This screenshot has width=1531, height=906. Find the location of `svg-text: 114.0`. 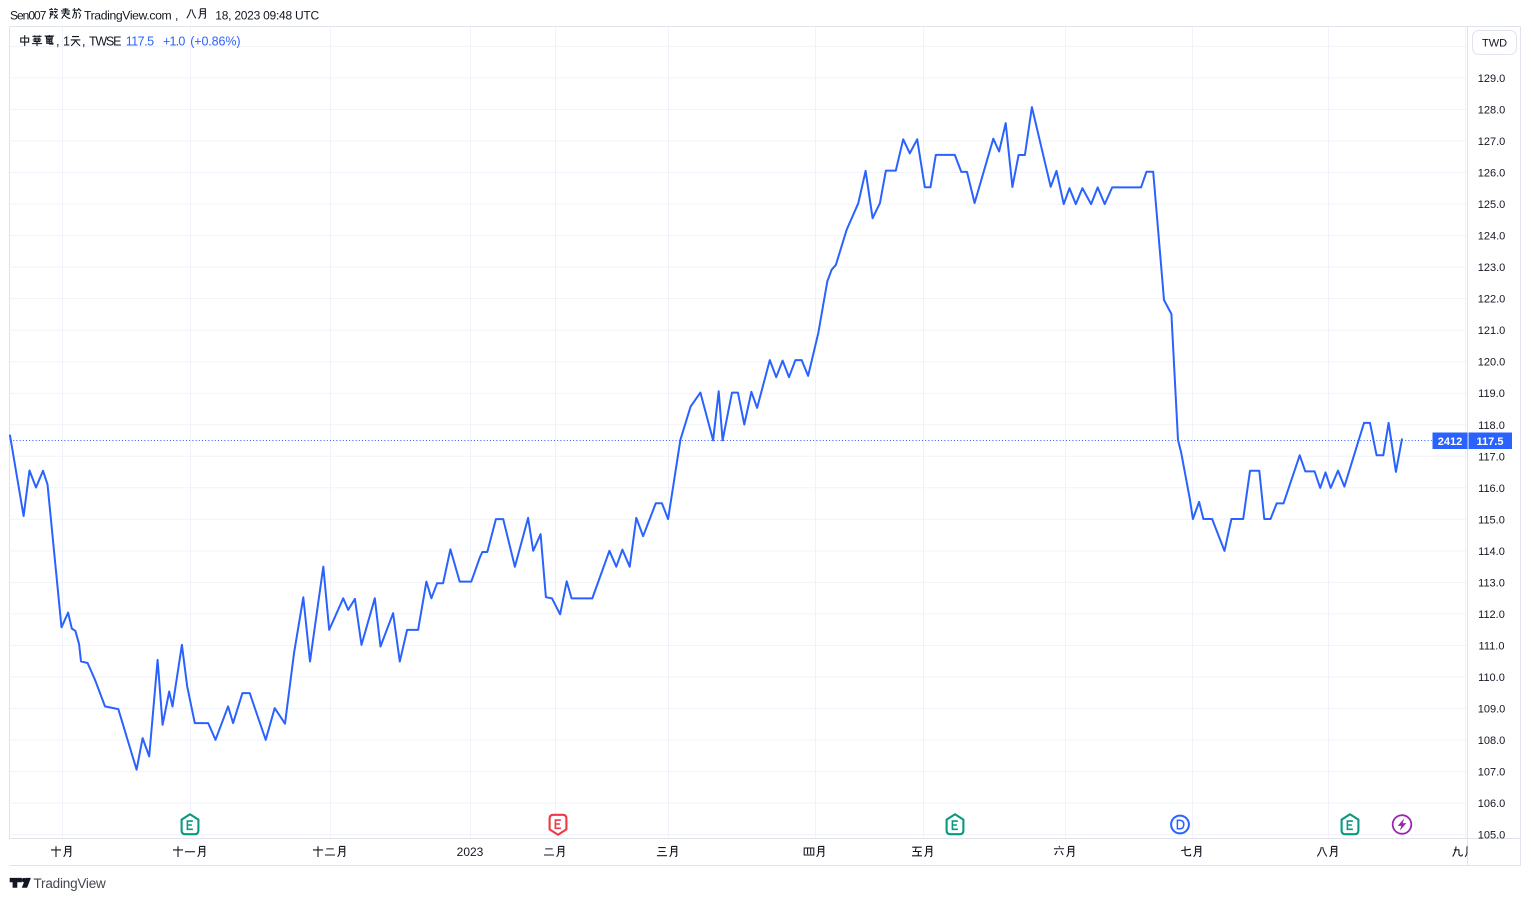

svg-text: 114.0 is located at coordinates (1491, 552).